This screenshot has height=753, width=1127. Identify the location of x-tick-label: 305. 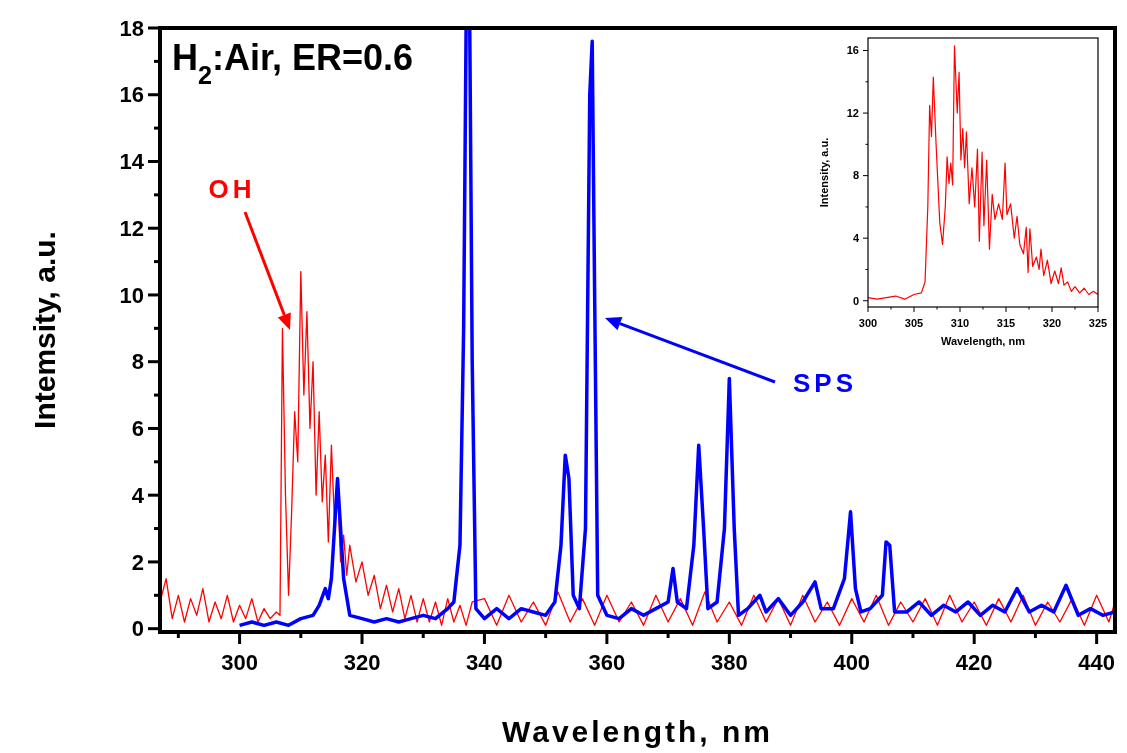
(914, 323).